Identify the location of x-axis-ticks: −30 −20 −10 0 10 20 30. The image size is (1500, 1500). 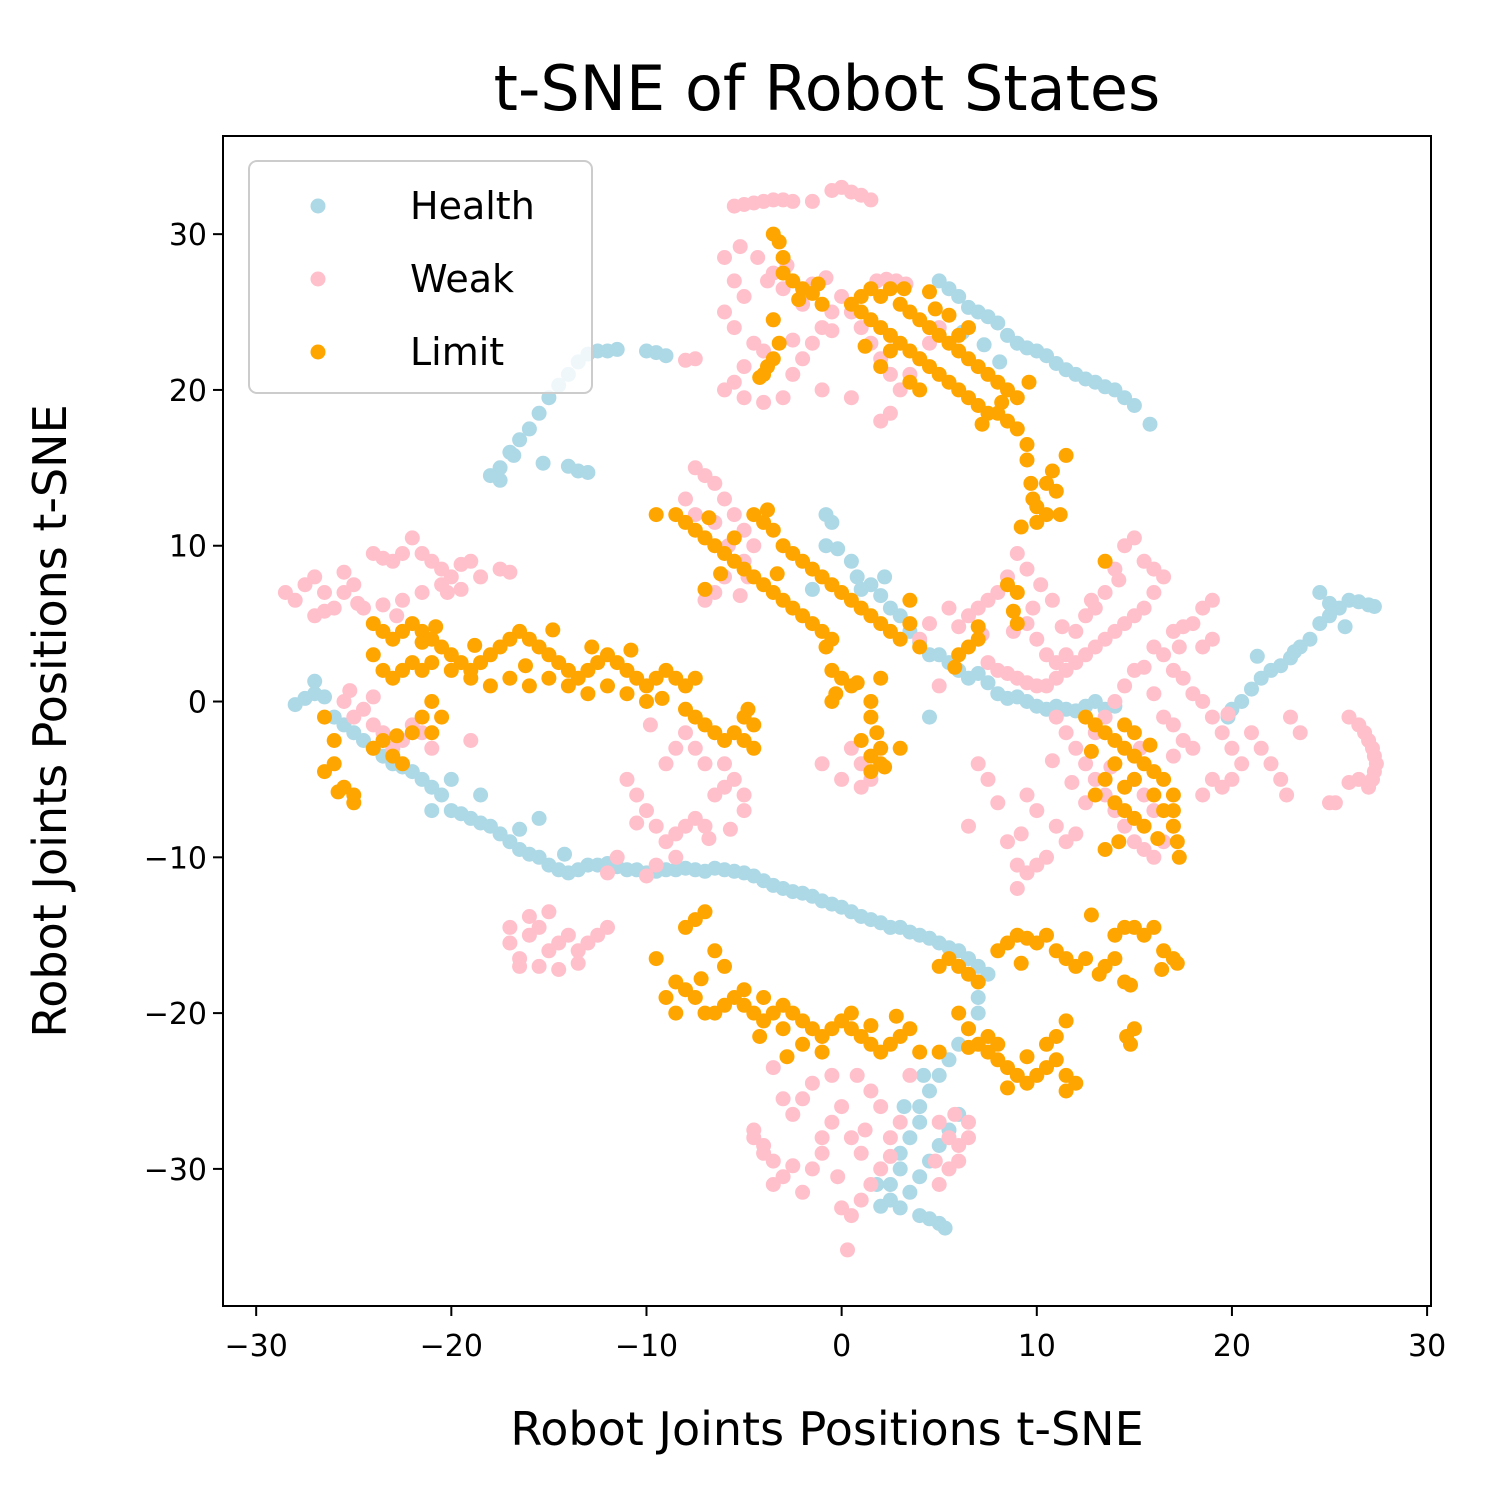
(835, 1335).